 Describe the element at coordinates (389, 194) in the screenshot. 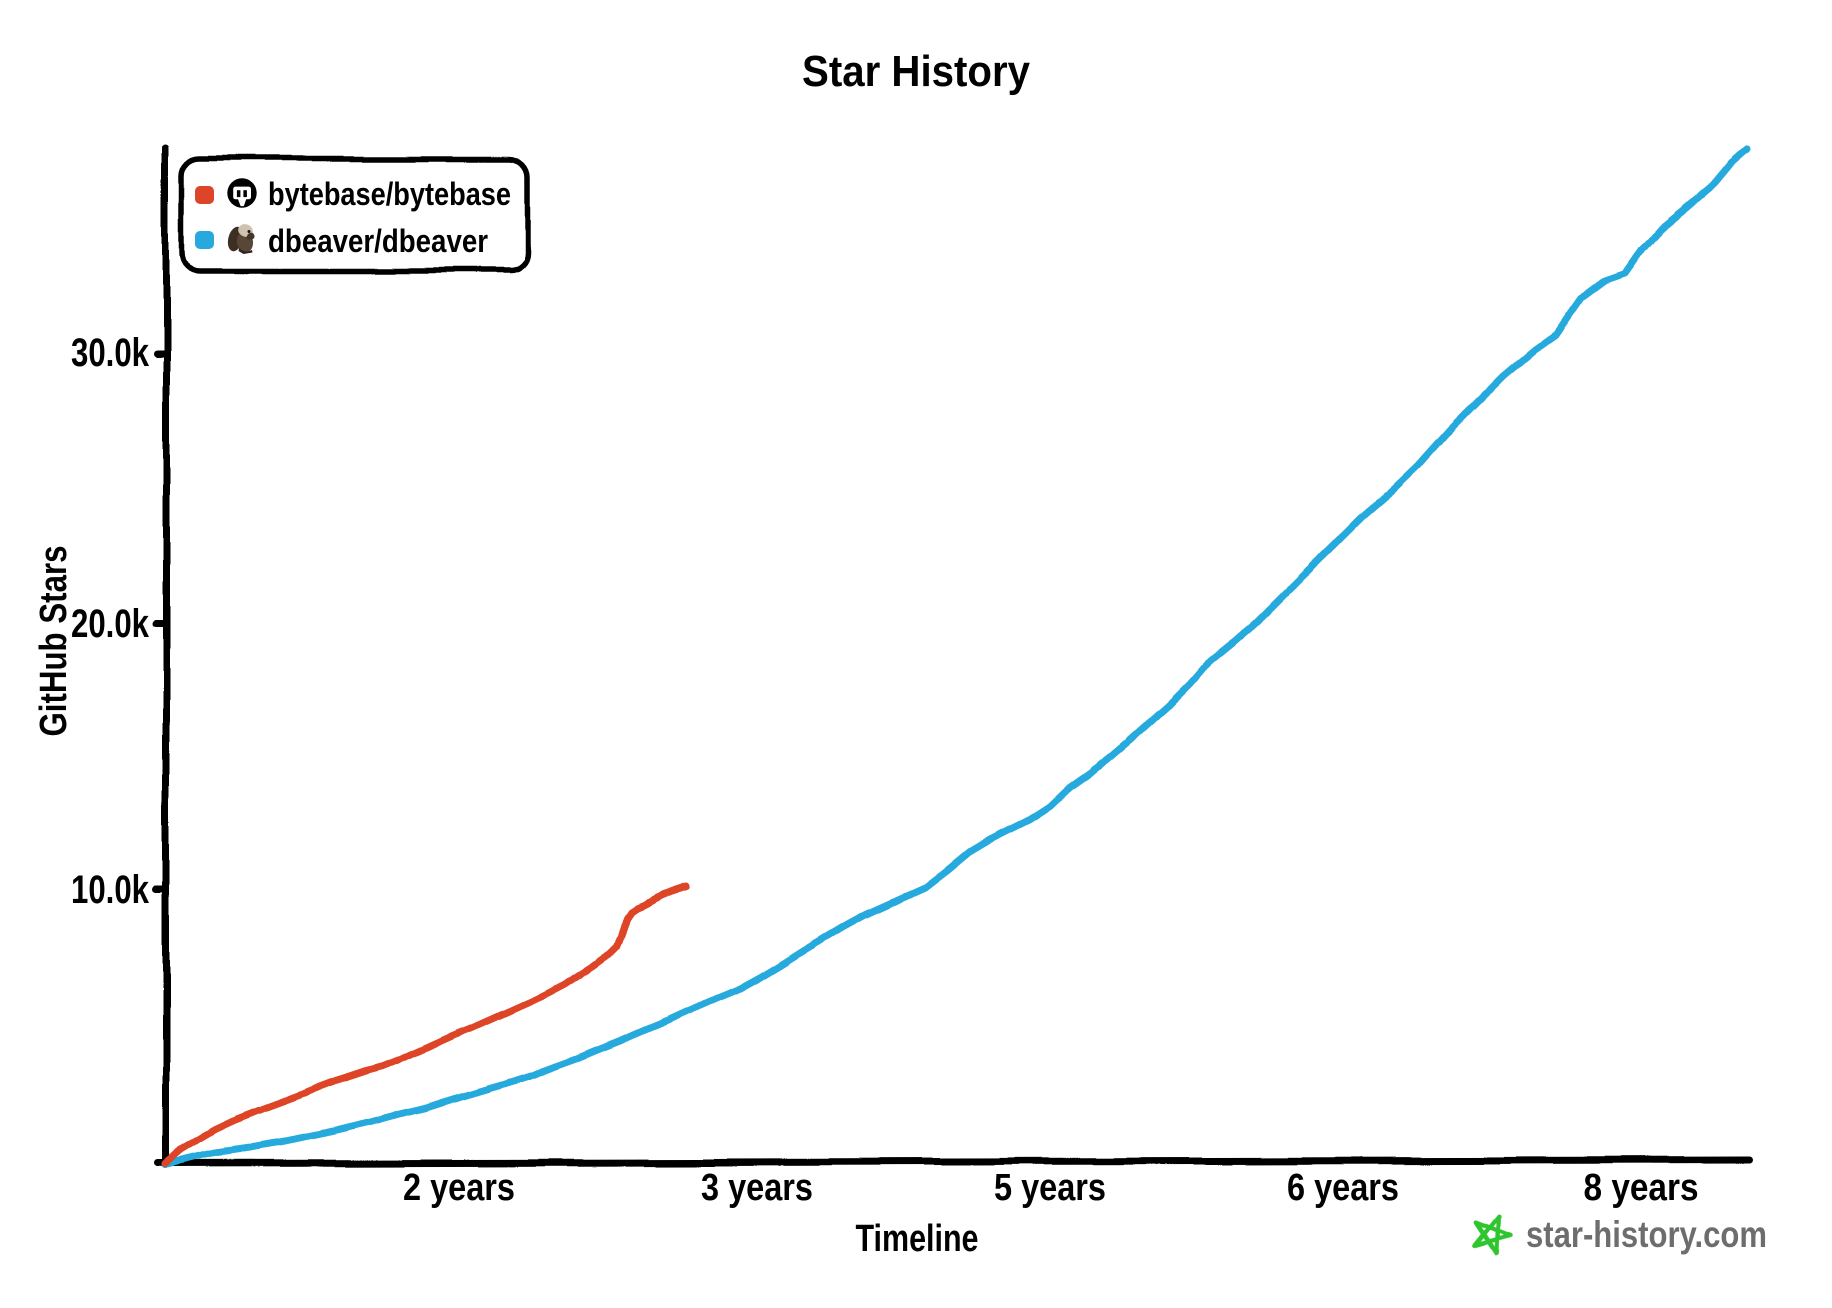

I see `svg-text: bytebase/bytebase` at that location.